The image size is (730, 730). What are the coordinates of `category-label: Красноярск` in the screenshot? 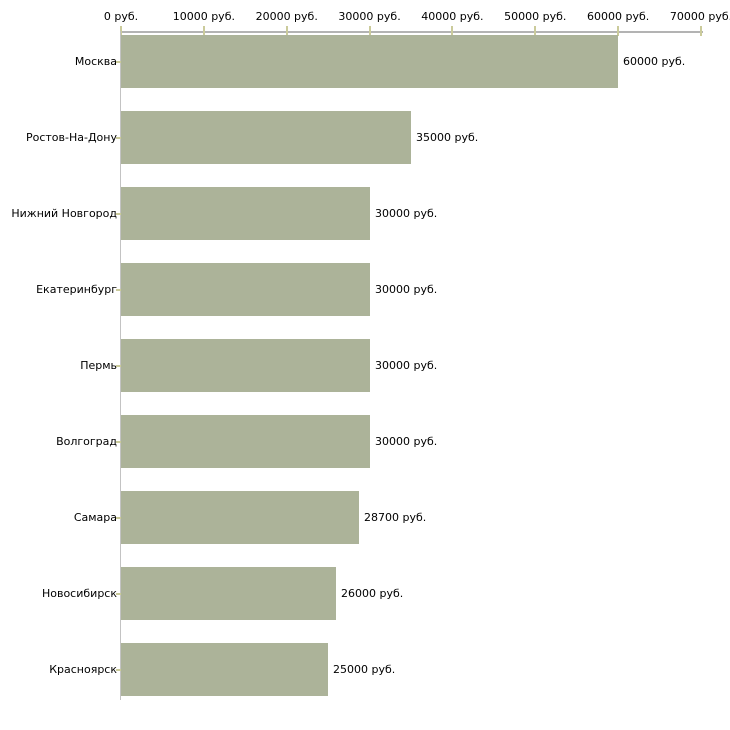 It's located at (83, 669).